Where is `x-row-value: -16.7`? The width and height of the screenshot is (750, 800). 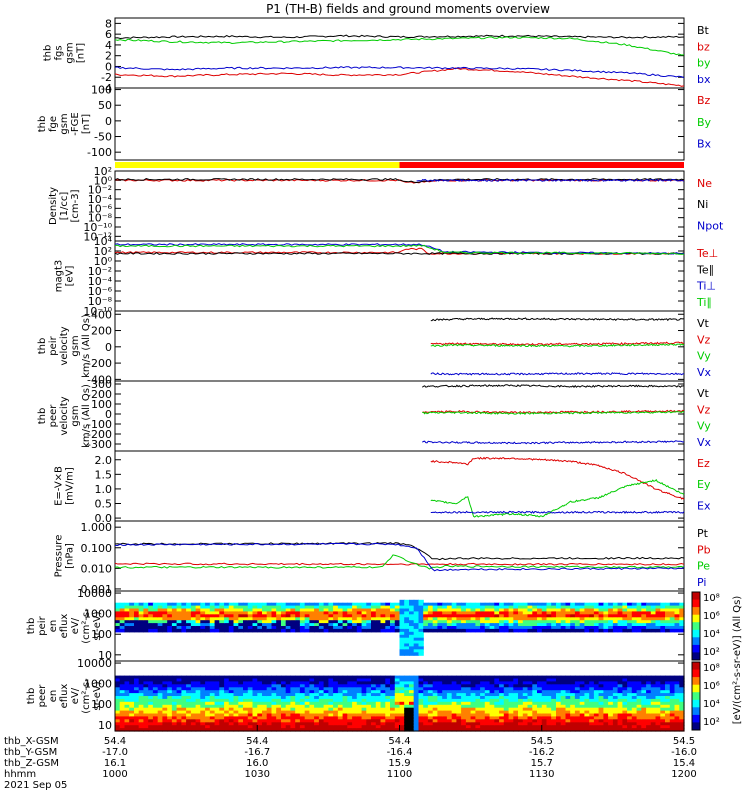
x-row-value: -16.7 is located at coordinates (257, 752).